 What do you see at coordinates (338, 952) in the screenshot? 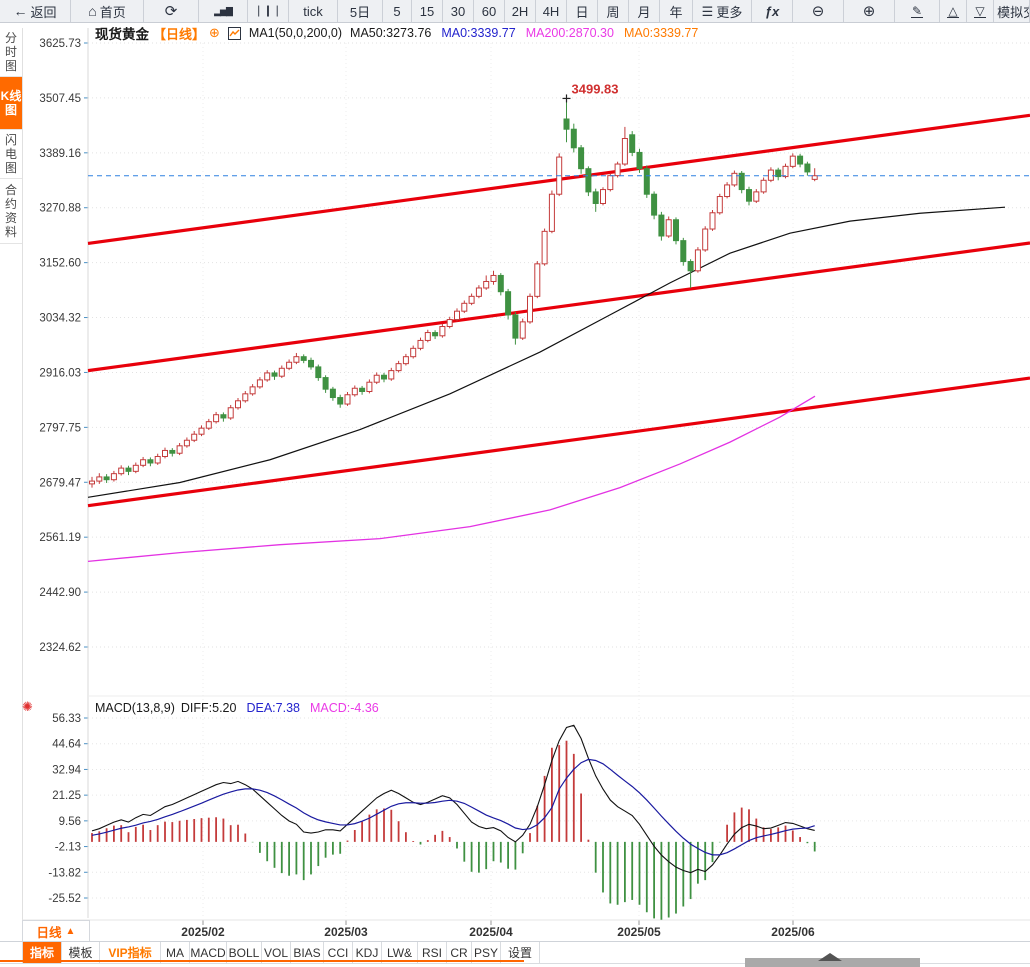
I see `indicator-tab-CCI: CCI` at bounding box center [338, 952].